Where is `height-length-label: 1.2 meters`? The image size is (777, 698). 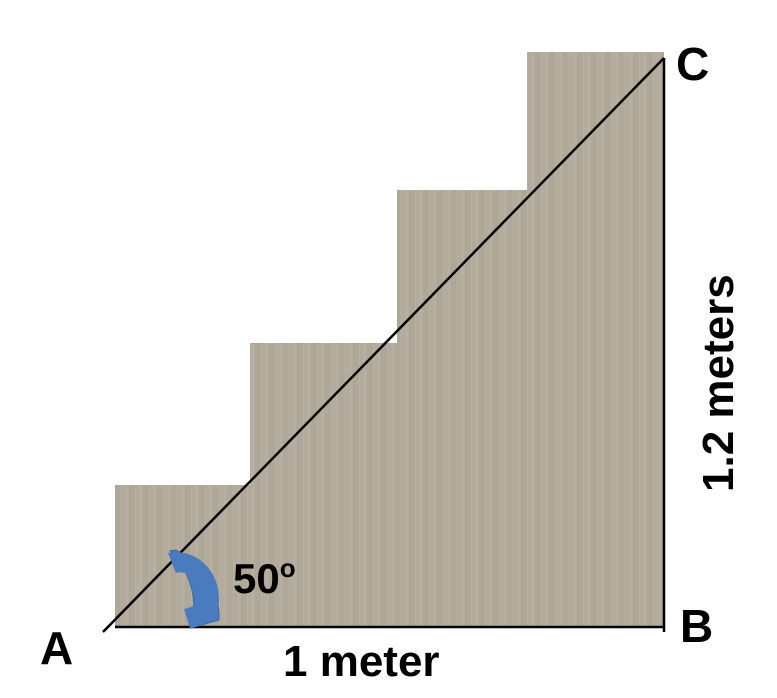 height-length-label: 1.2 meters is located at coordinates (718, 383).